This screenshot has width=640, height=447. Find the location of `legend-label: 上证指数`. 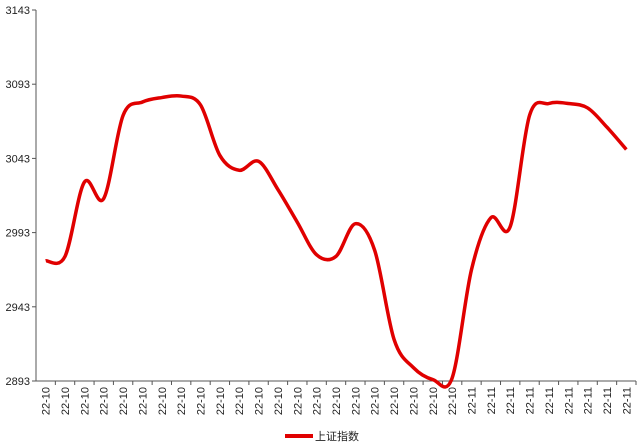

legend-label: 上证指数 is located at coordinates (337, 436).